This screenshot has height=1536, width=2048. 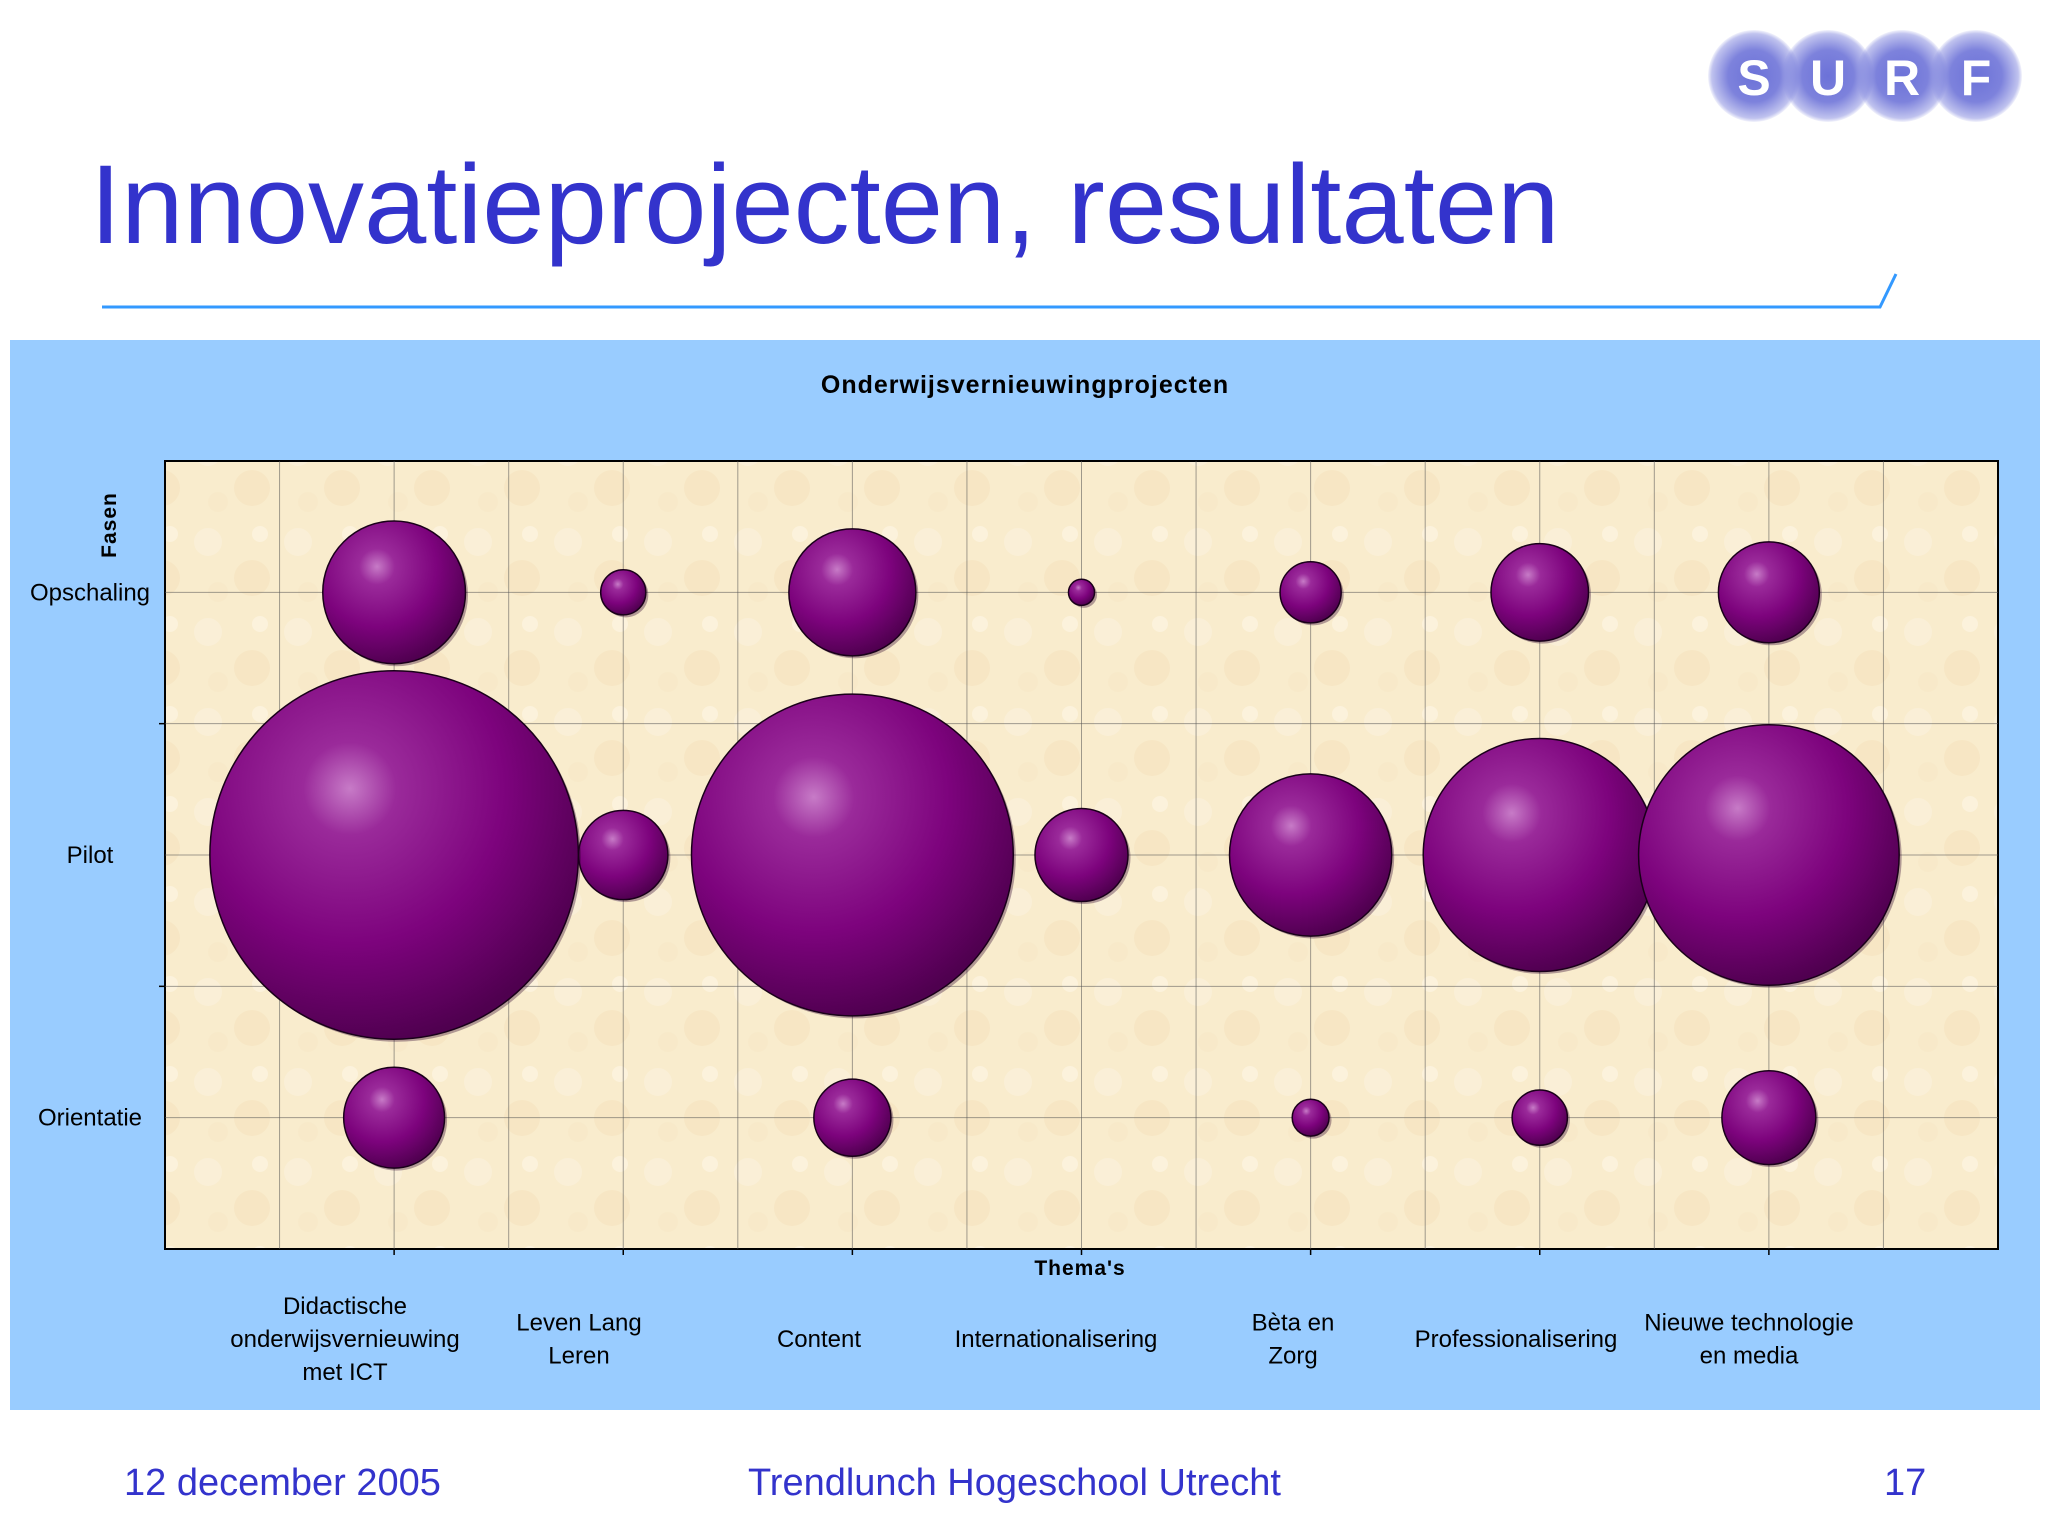 What do you see at coordinates (1754, 78) in the screenshot?
I see `logo-letter: S` at bounding box center [1754, 78].